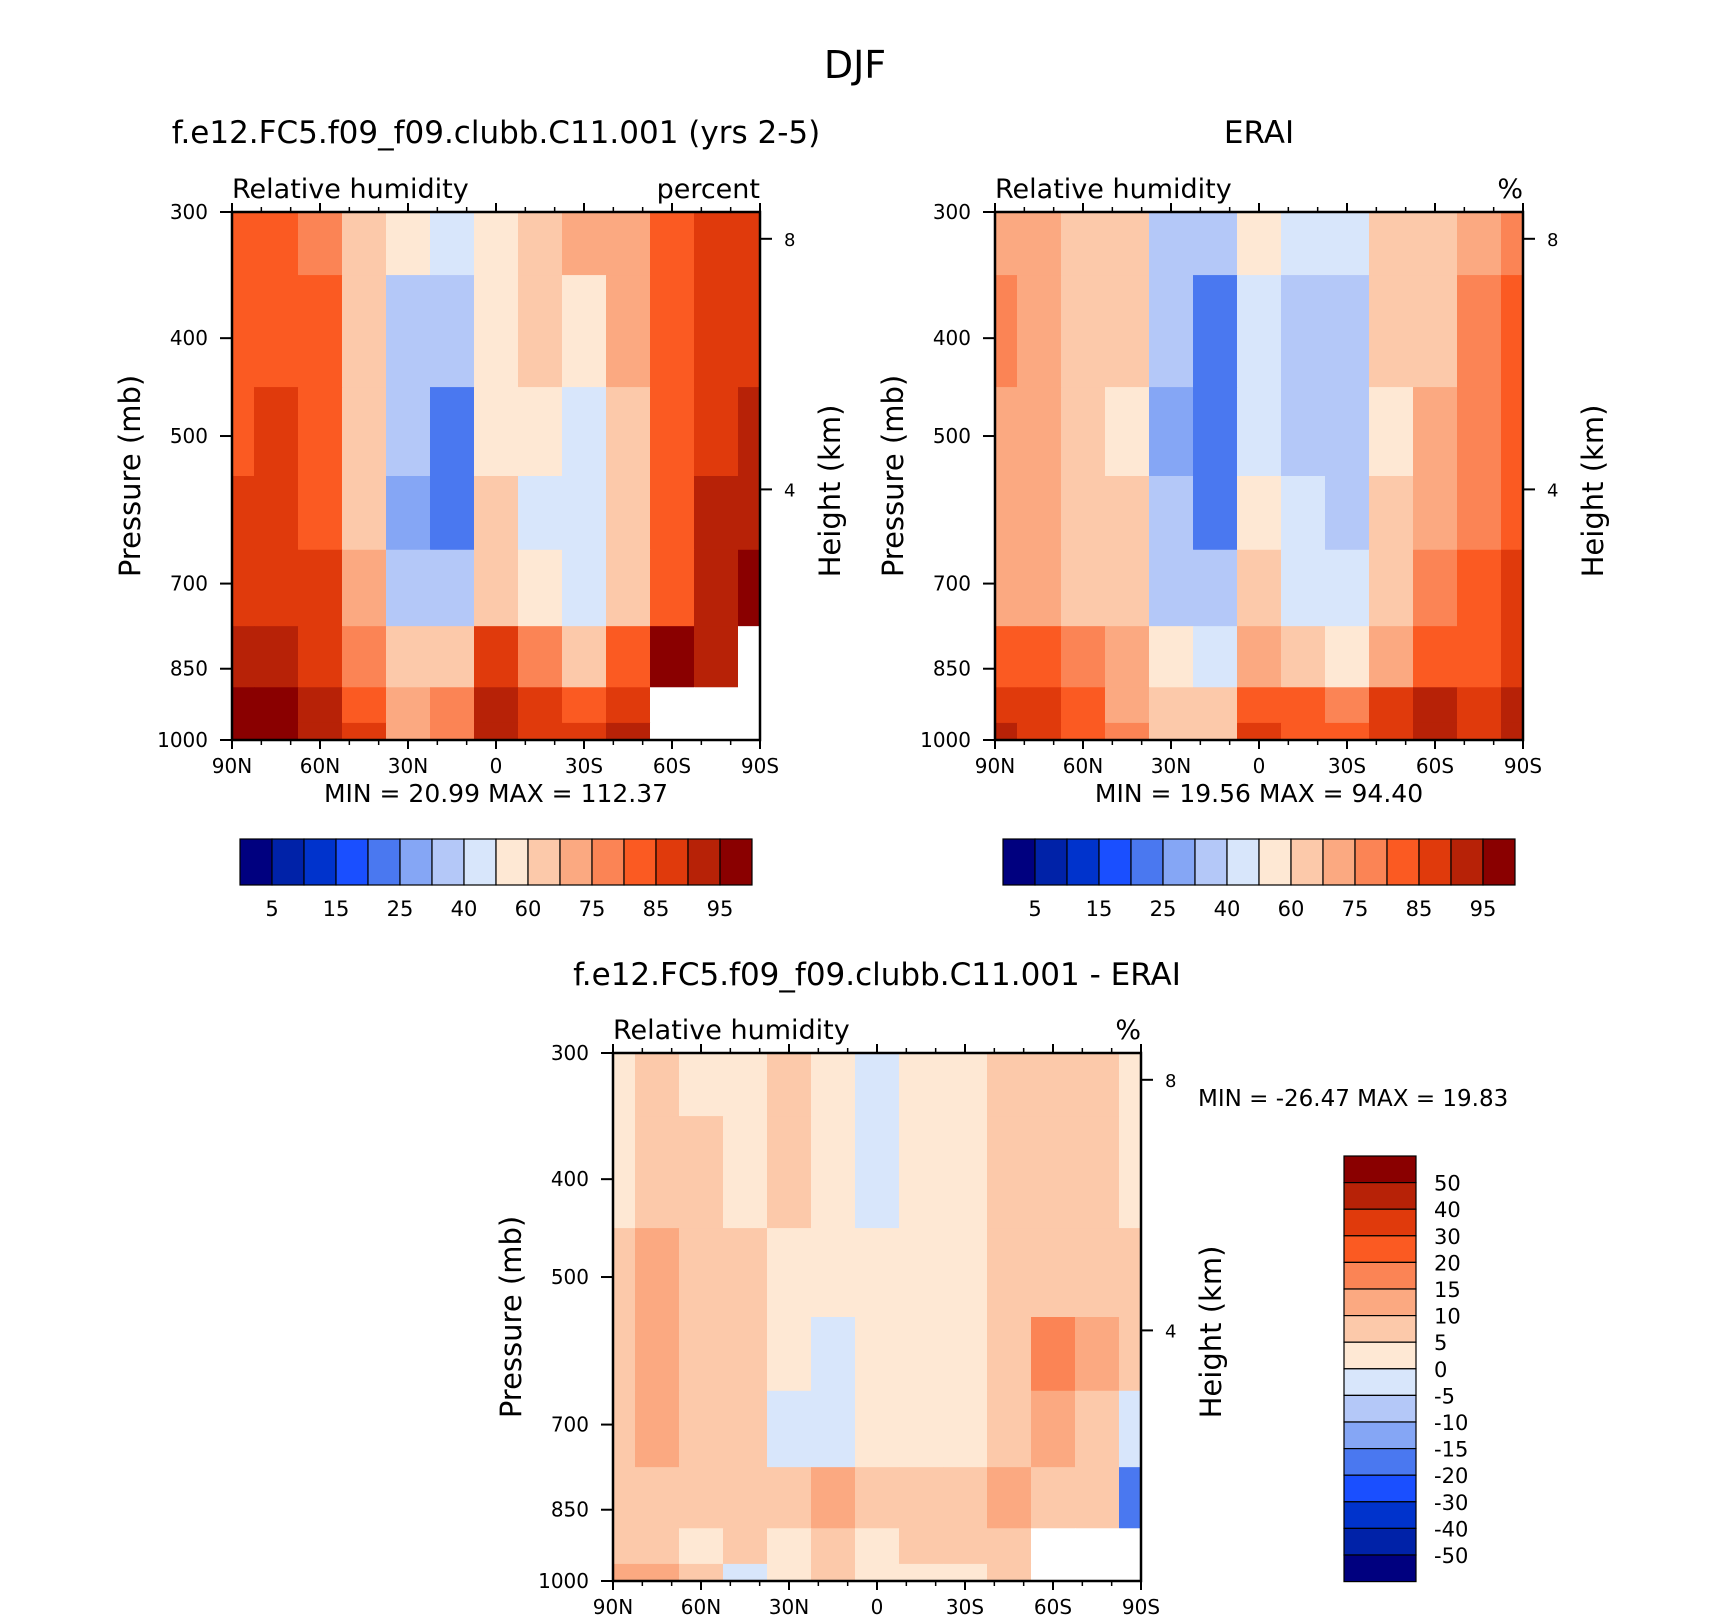 This screenshot has height=1616, width=1710. I want to click on x-axis: 90N 60N 30N 0 30S 60S 90S, so click(495, 490).